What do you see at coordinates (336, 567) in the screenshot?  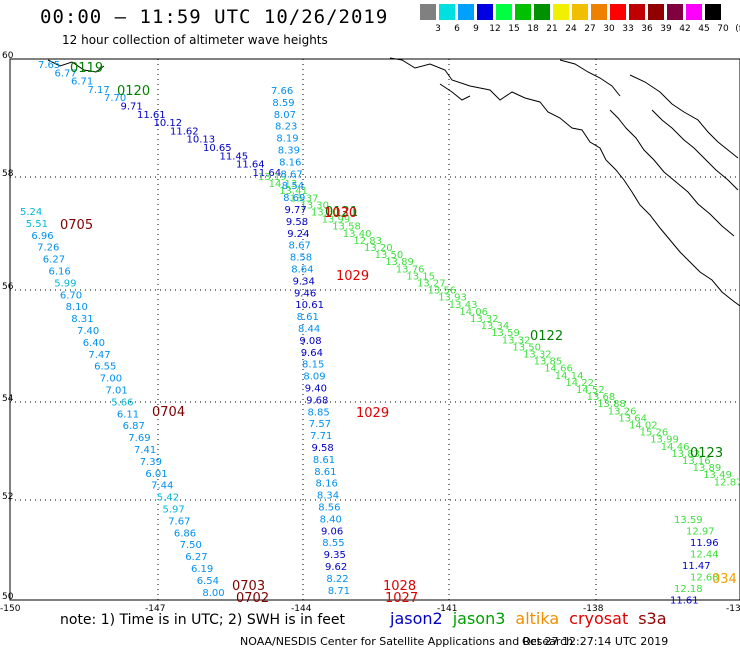 I see `swh-value: 9.62` at bounding box center [336, 567].